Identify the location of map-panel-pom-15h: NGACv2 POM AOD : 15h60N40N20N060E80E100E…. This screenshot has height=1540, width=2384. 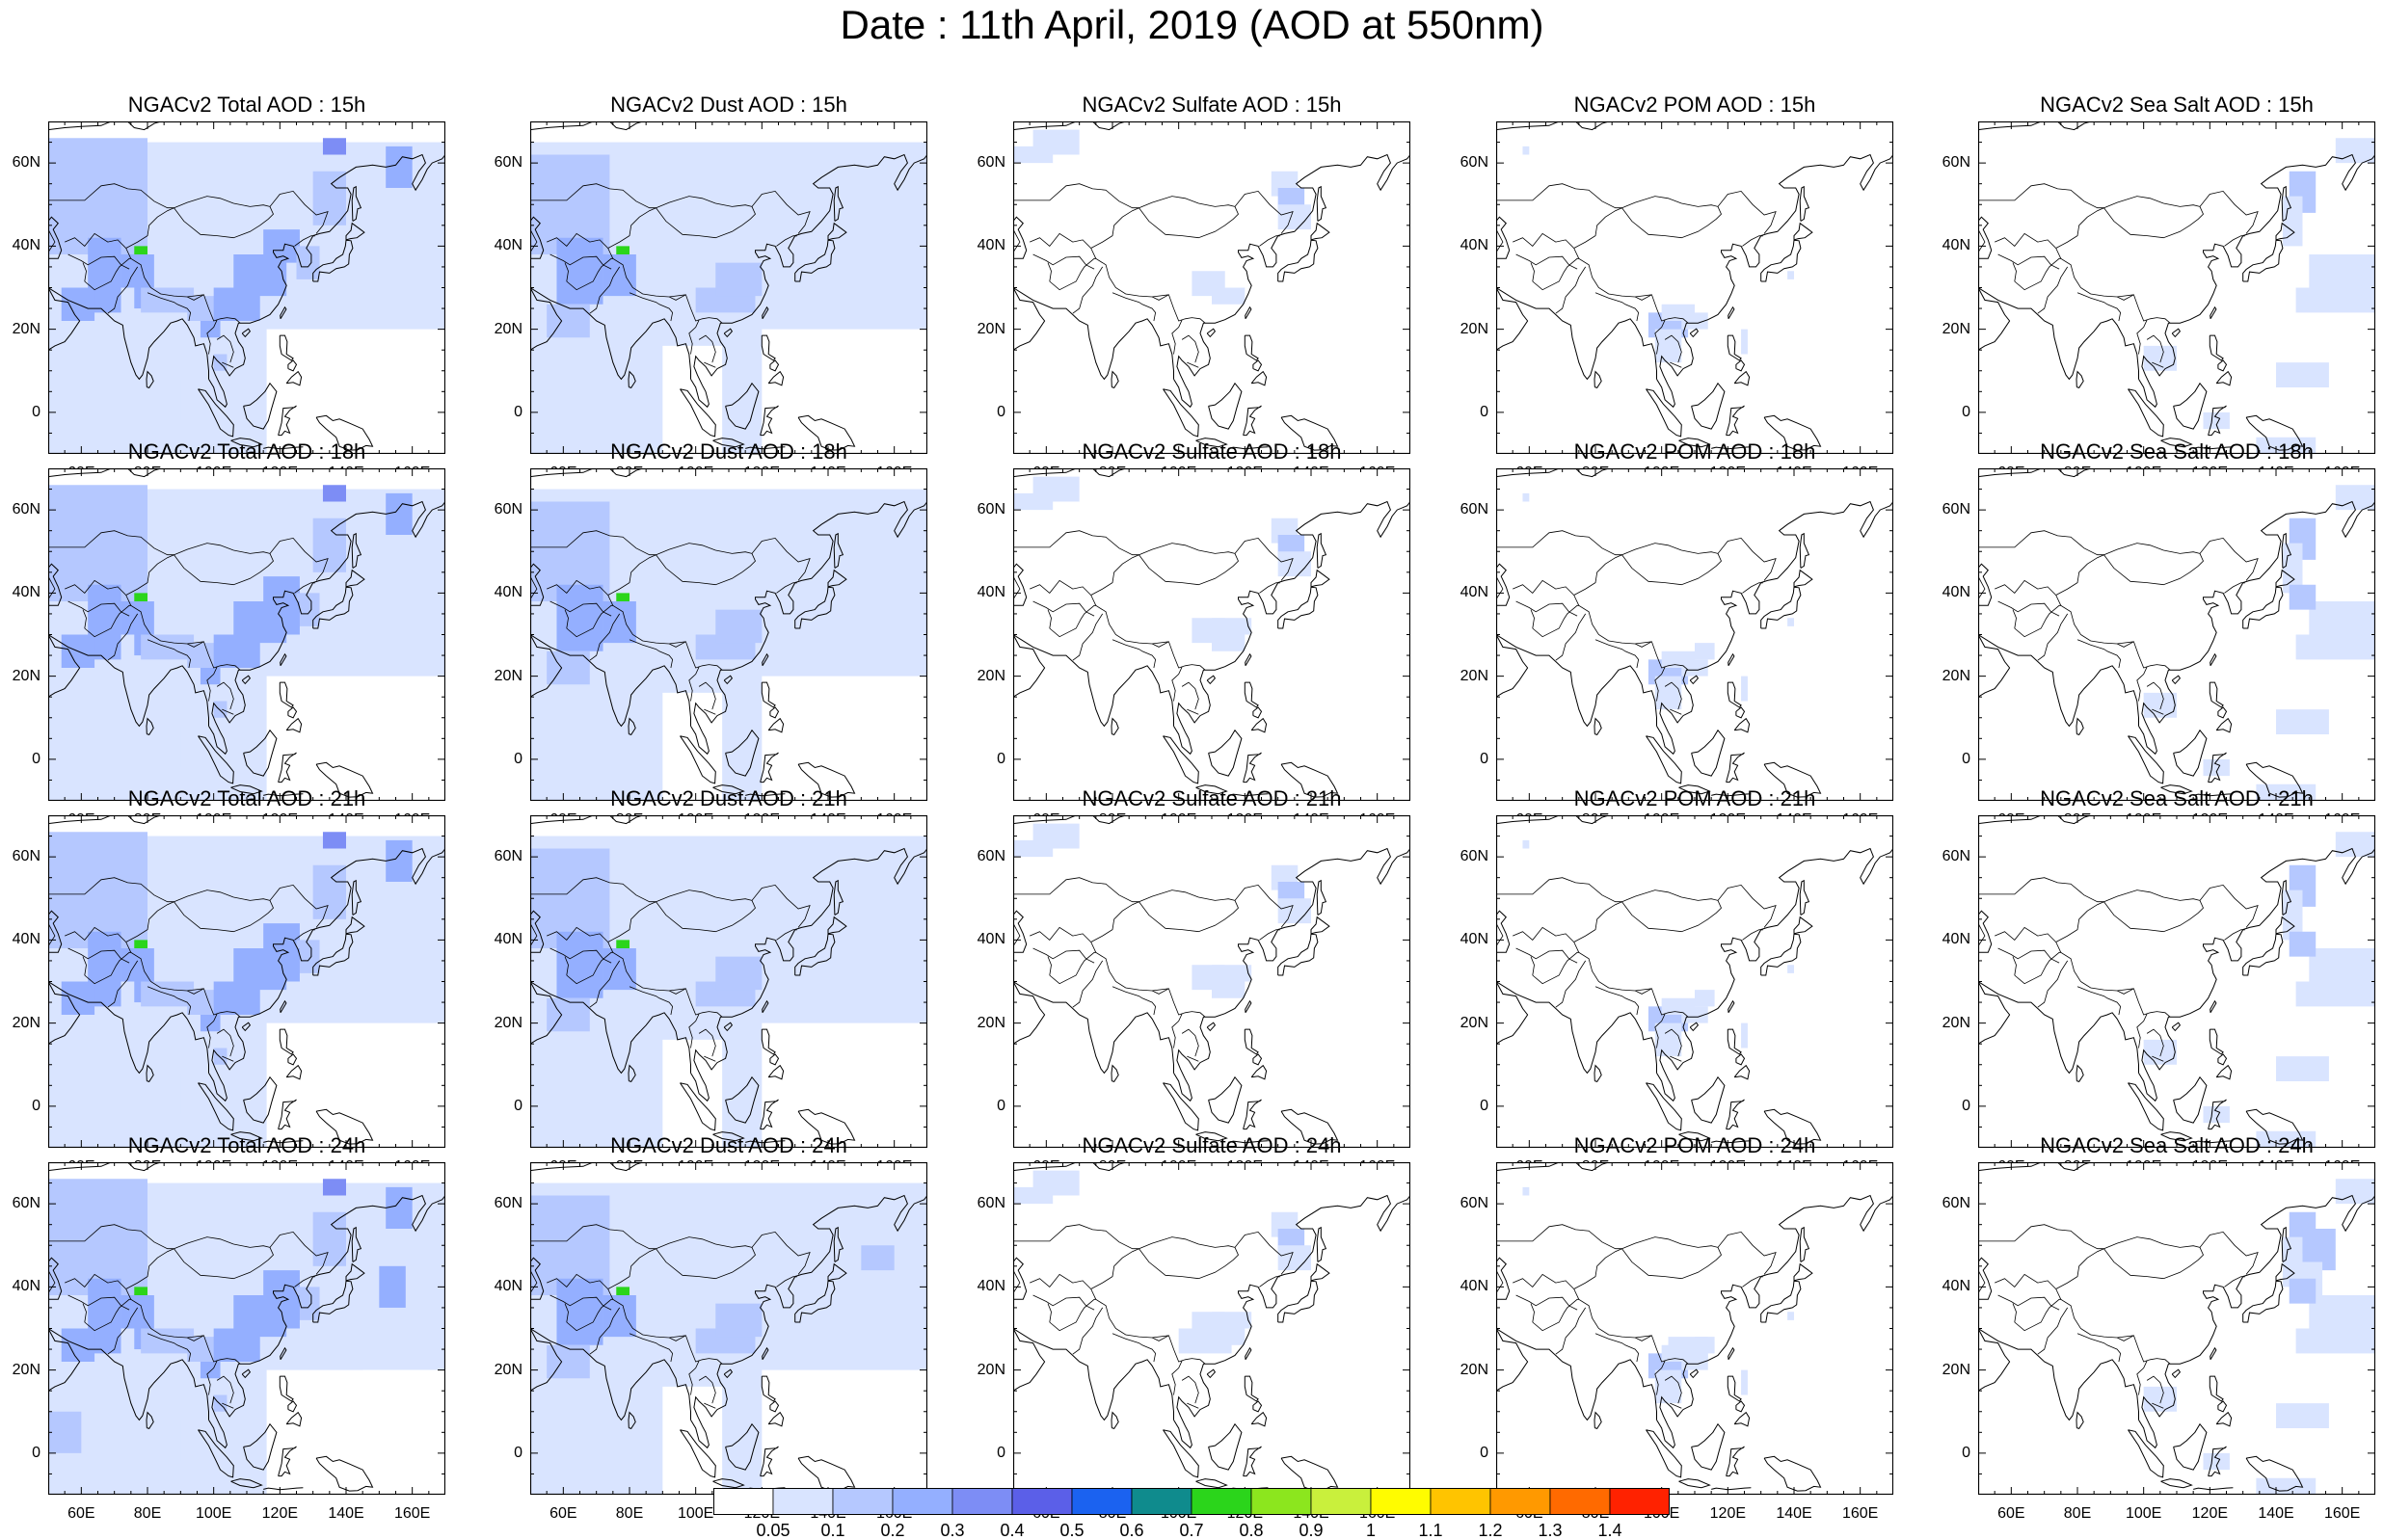
(1676, 287).